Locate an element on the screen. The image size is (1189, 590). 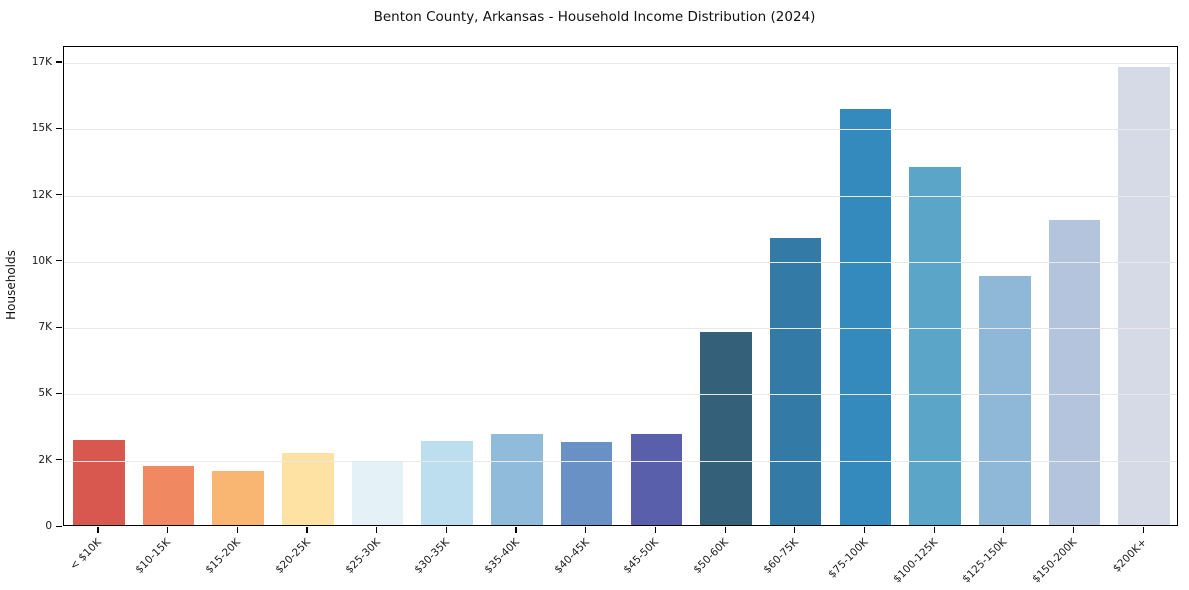
x-tick-label: $10-15K is located at coordinates (153, 556).